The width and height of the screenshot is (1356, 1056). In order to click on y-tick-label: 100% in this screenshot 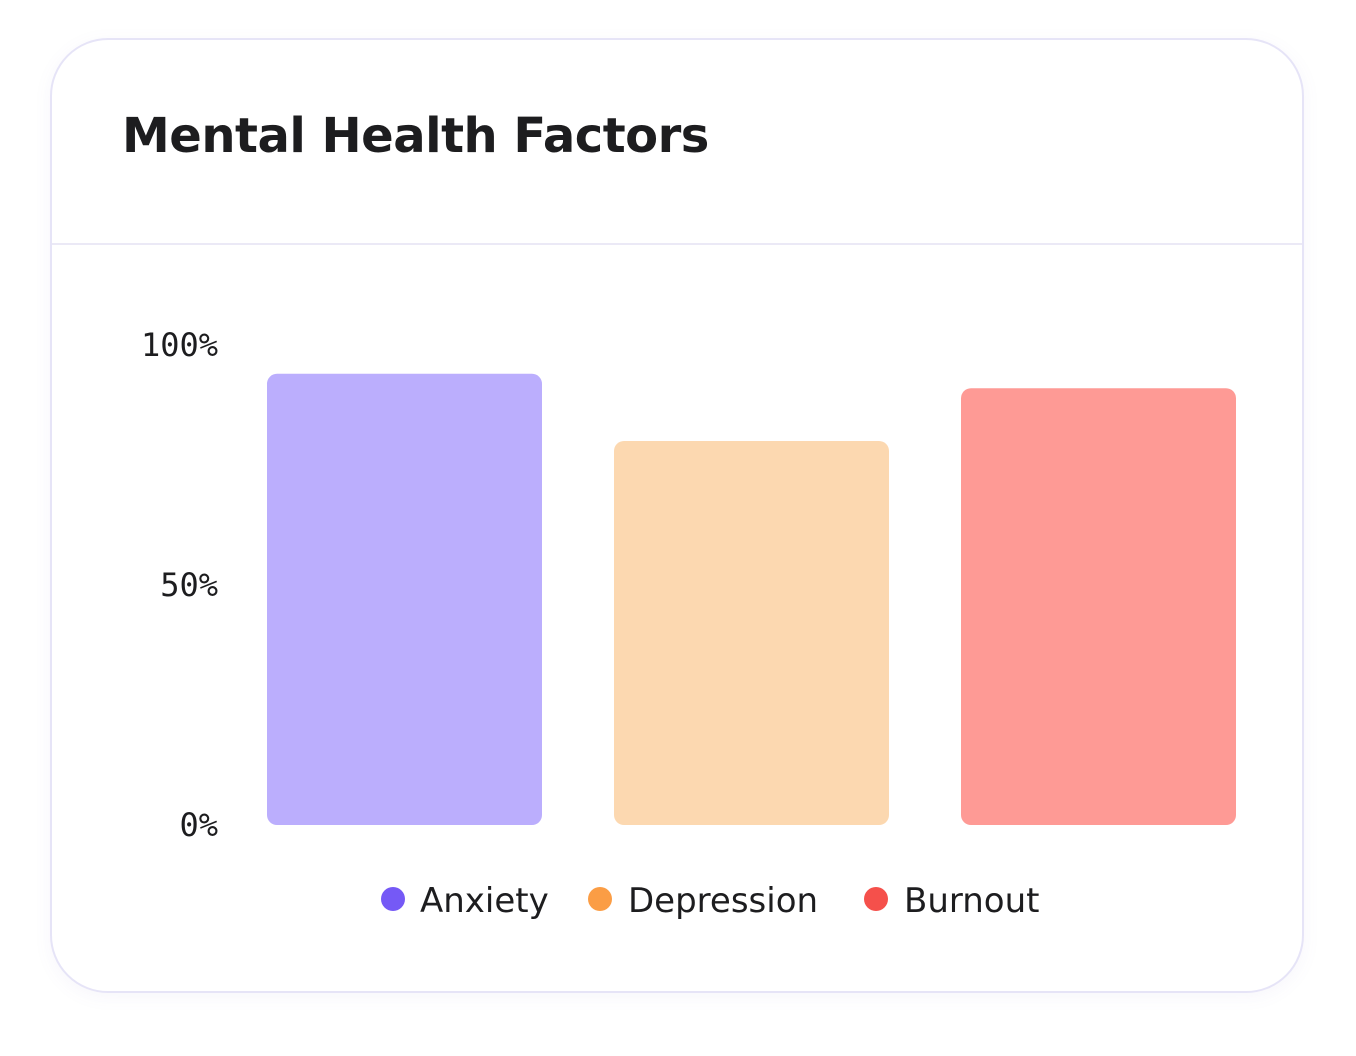, I will do `click(179, 345)`.